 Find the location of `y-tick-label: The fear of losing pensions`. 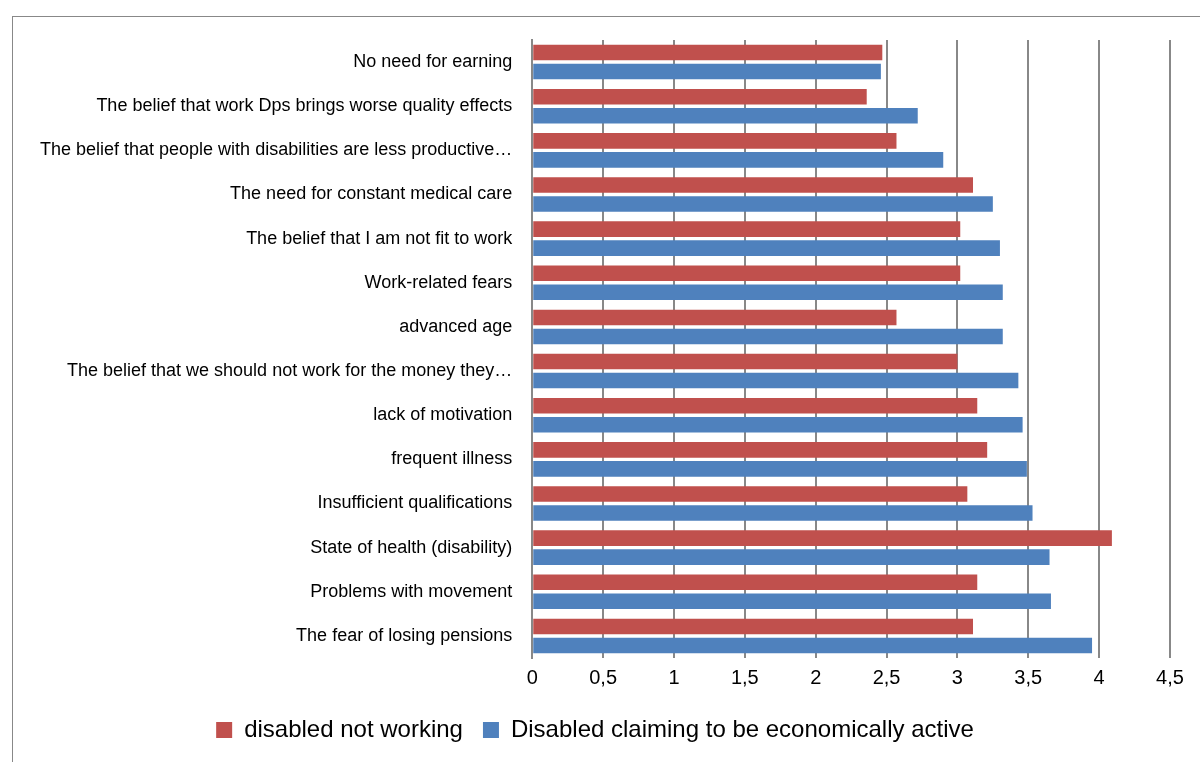

y-tick-label: The fear of losing pensions is located at coordinates (404, 634).